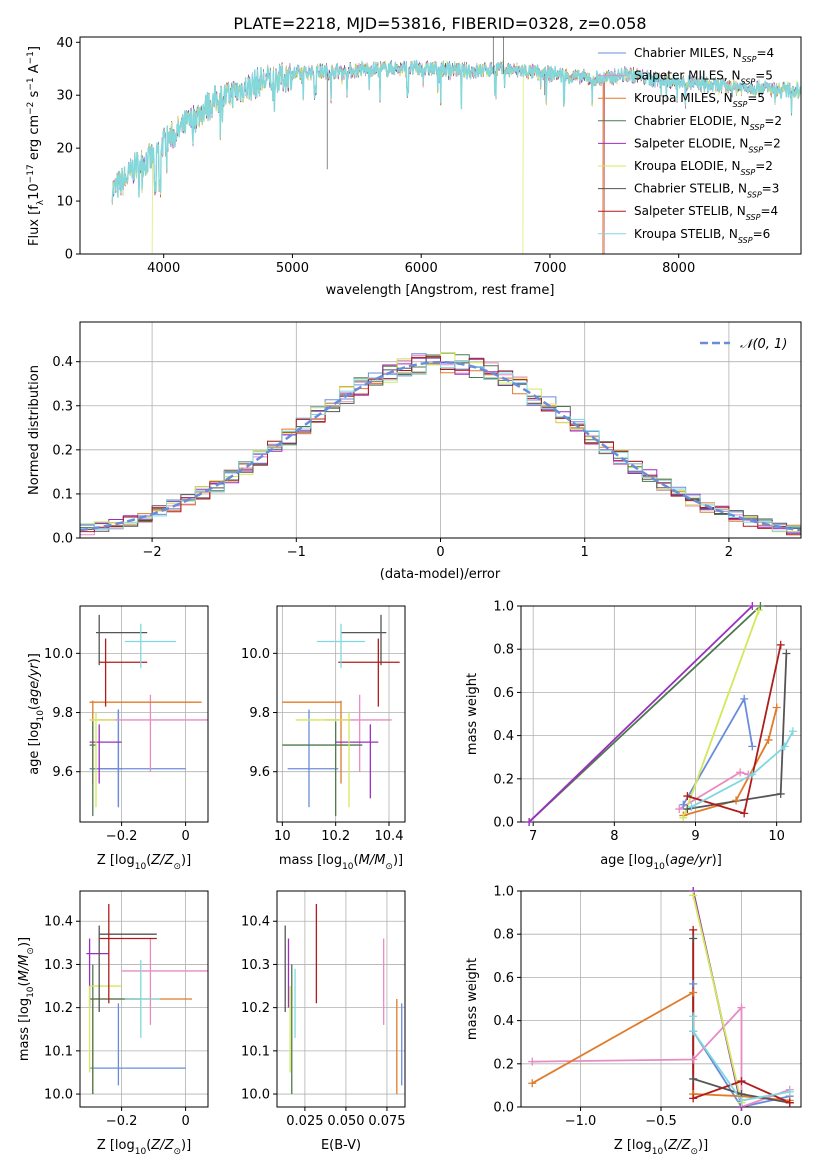 The image size is (819, 1170). I want to click on label-part: λ, so click(41, 202).